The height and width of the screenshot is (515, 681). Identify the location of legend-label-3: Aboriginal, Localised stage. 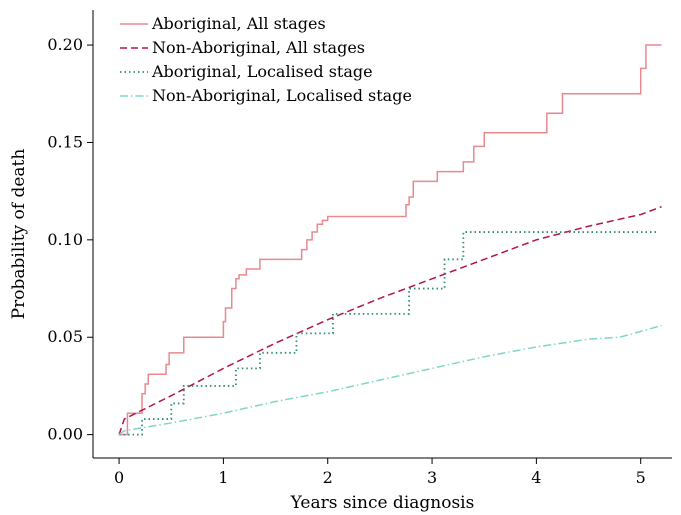
(262, 71).